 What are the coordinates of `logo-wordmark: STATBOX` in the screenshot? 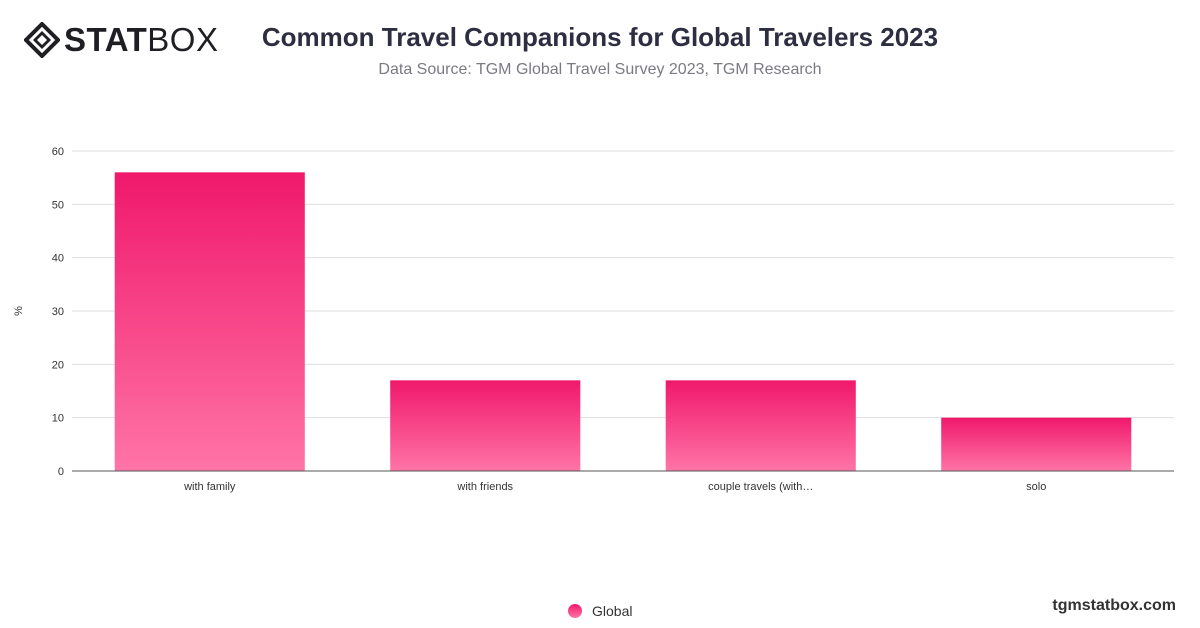 It's located at (141, 40).